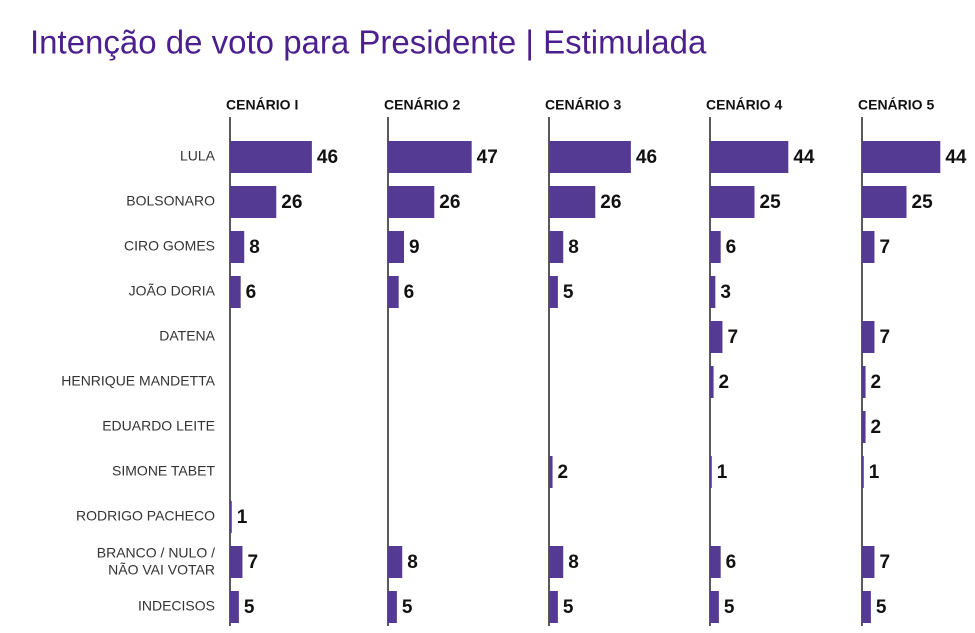  I want to click on value-label: 3, so click(725, 292).